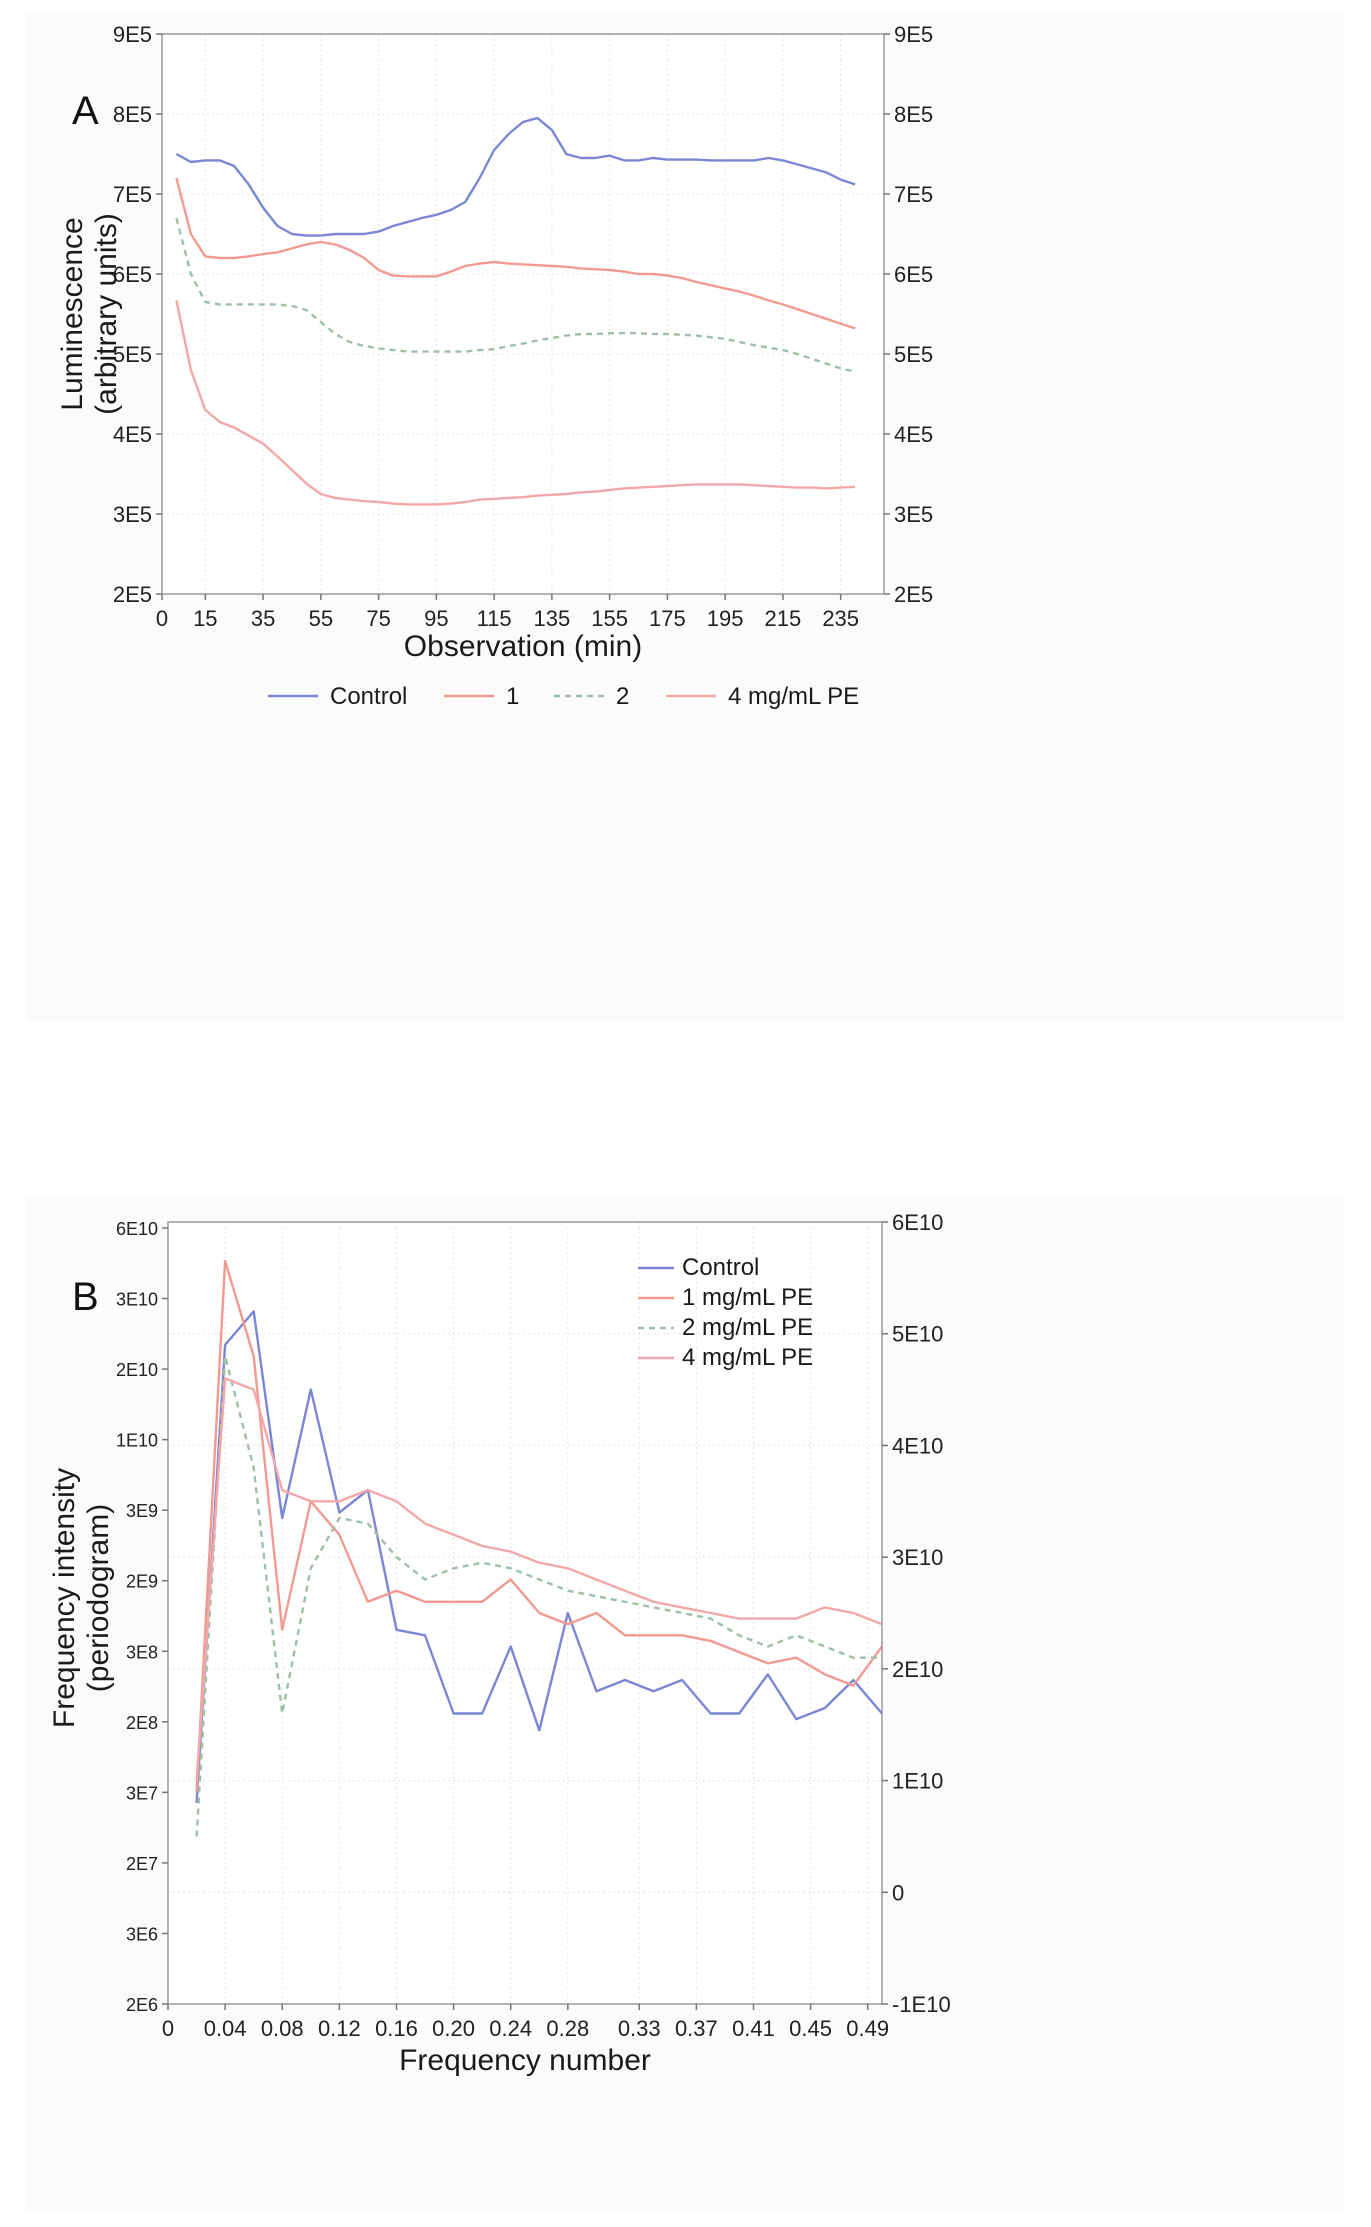  Describe the element at coordinates (205, 618) in the screenshot. I see `x-tick-label: 15` at that location.